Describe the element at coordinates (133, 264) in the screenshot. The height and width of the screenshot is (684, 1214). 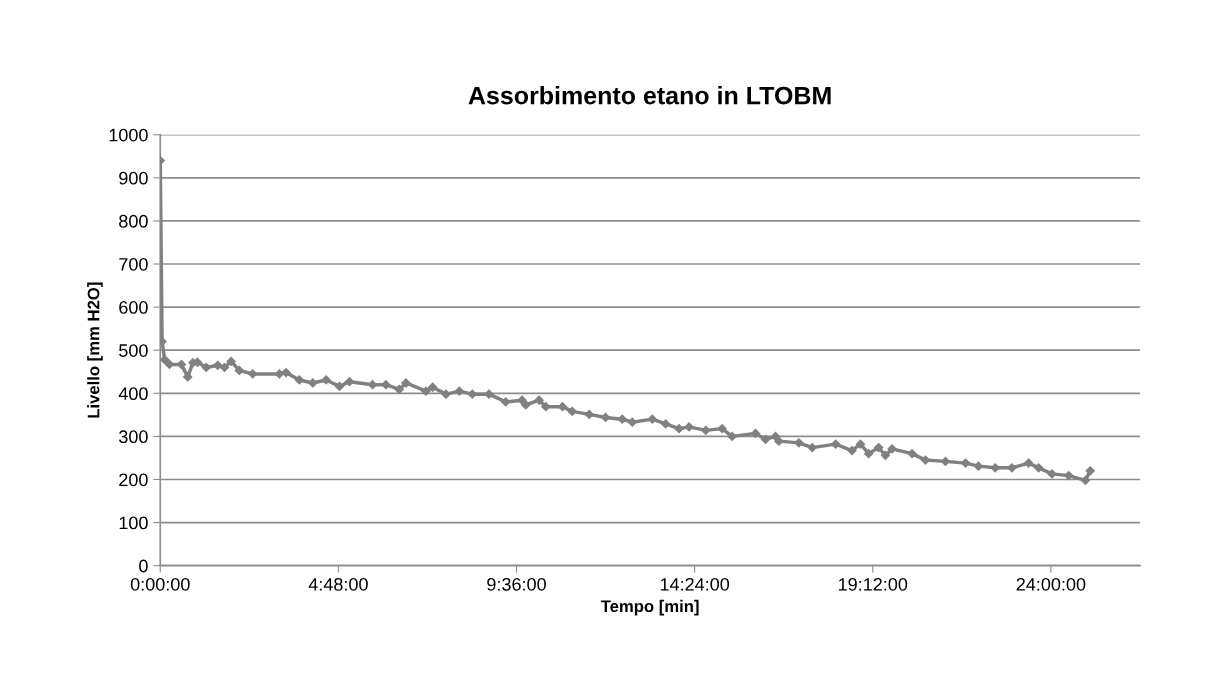
I see `y-tick-label: 700` at that location.